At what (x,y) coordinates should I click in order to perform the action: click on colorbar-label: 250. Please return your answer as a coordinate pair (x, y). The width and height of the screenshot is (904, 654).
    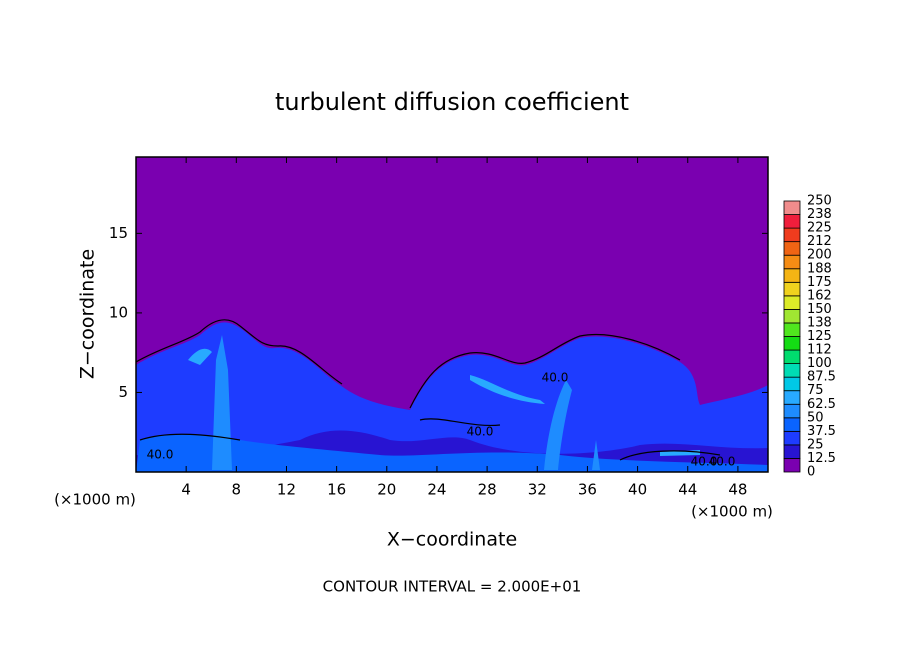
    Looking at the image, I should click on (819, 201).